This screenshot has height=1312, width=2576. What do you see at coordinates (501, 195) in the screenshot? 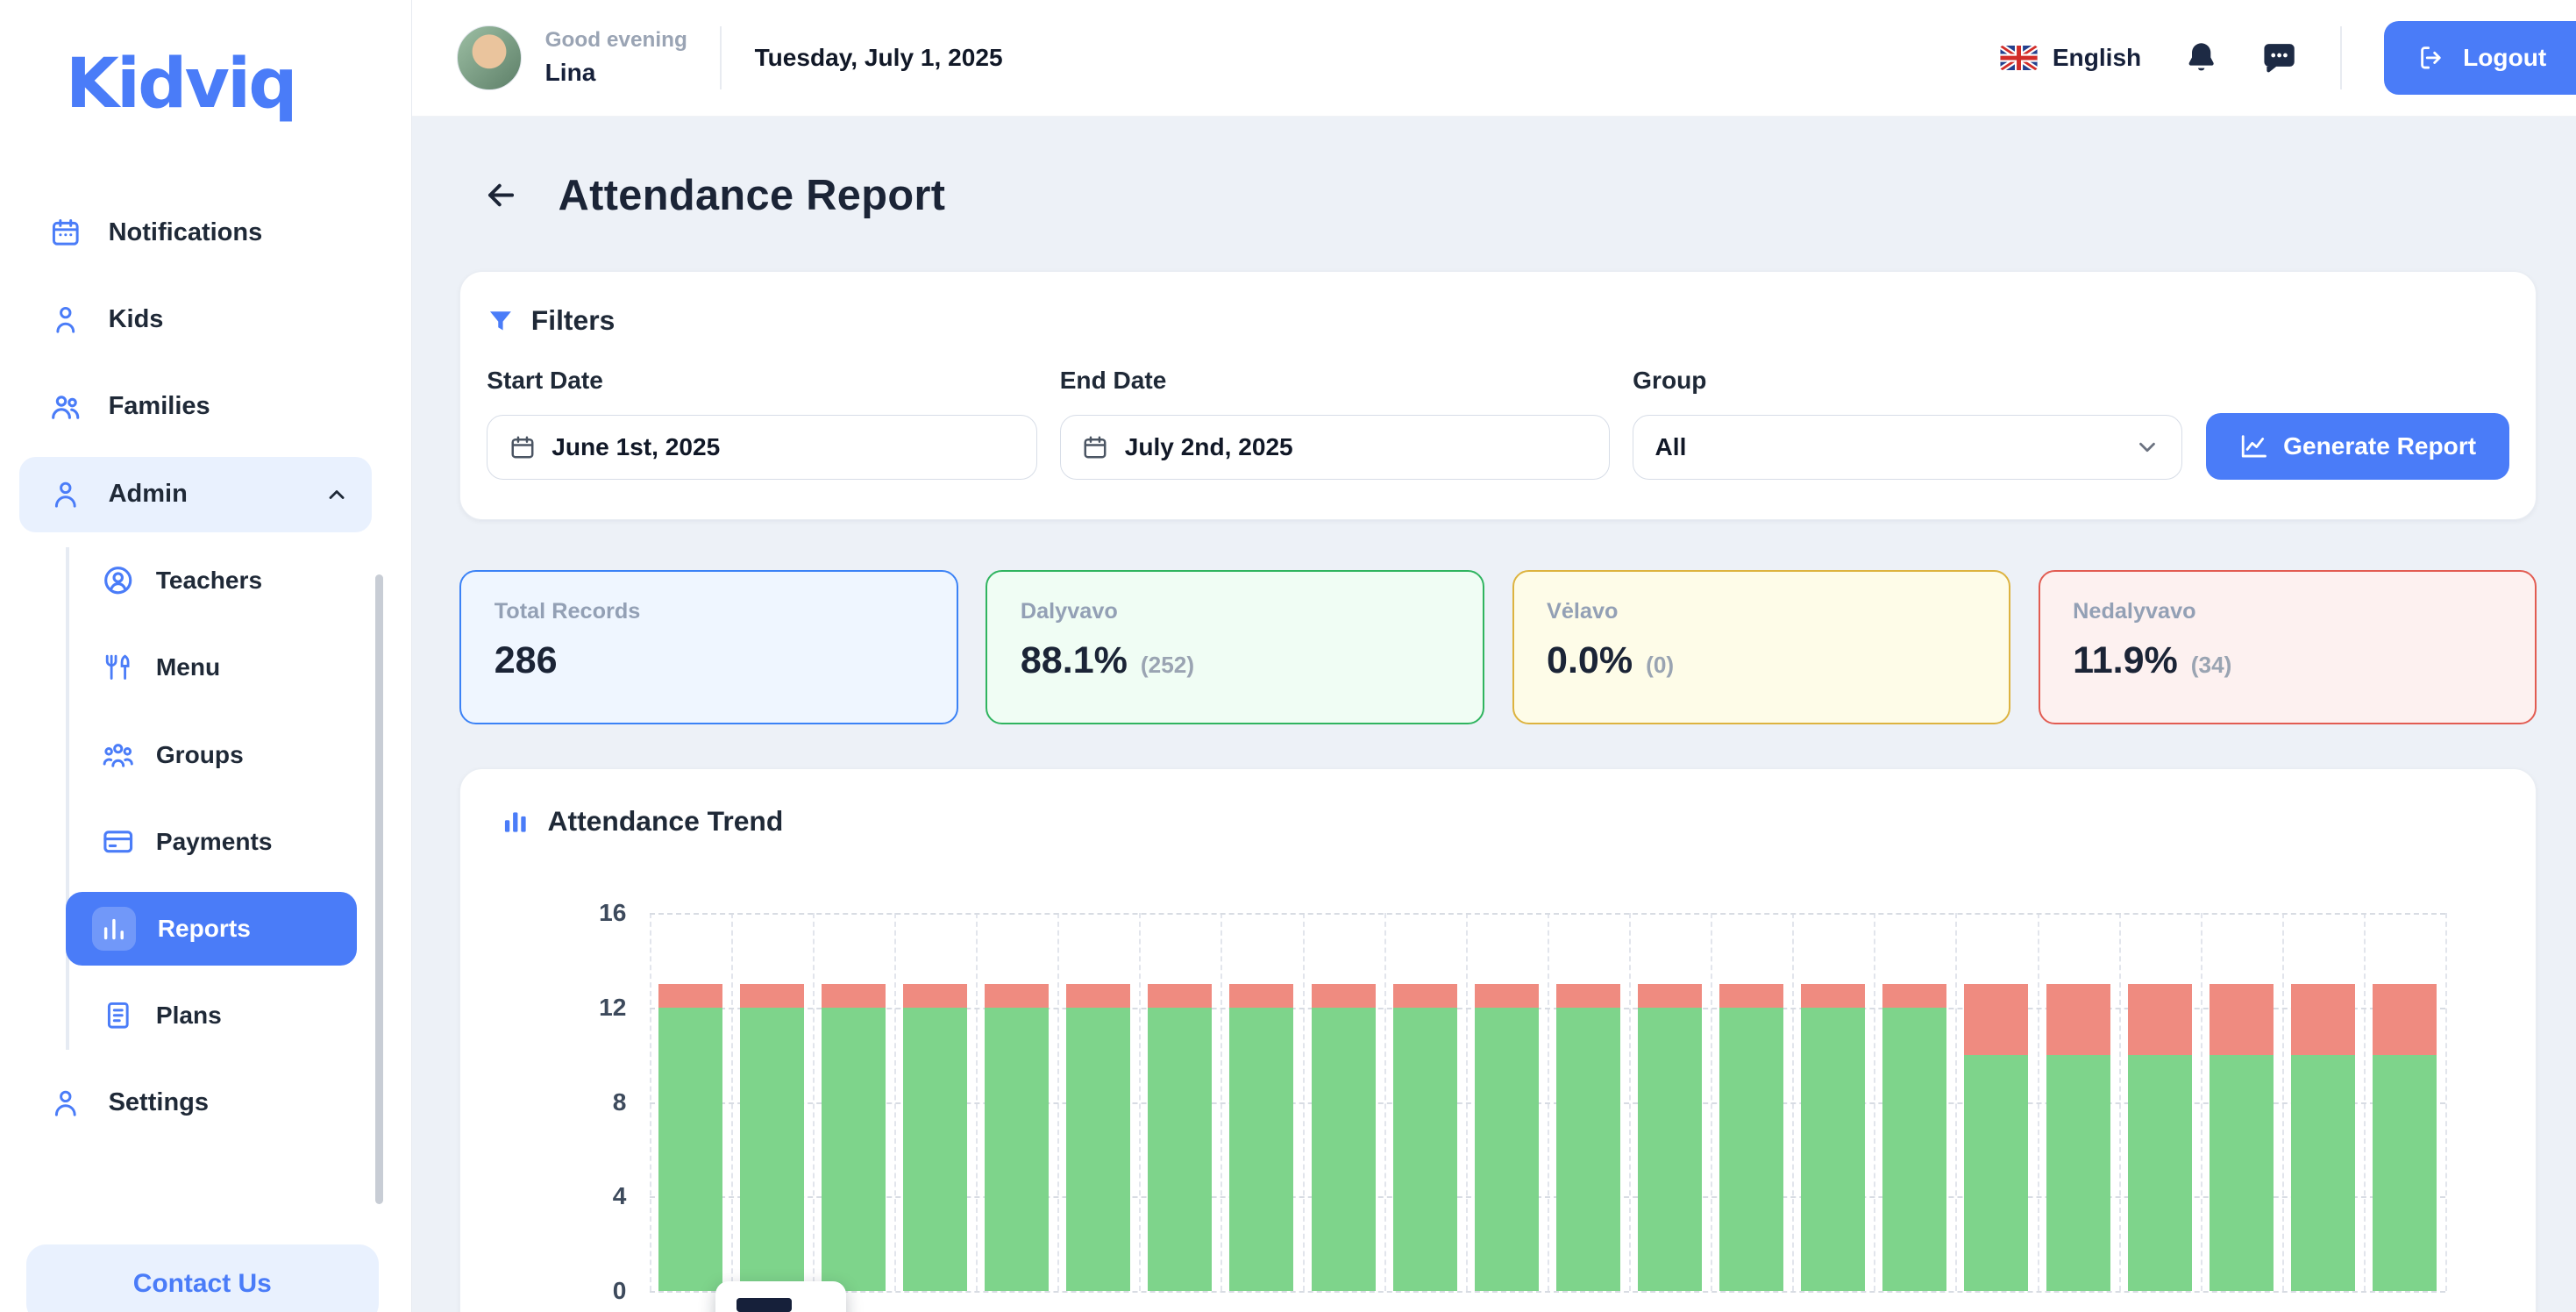
I see `back-arrow-icon` at bounding box center [501, 195].